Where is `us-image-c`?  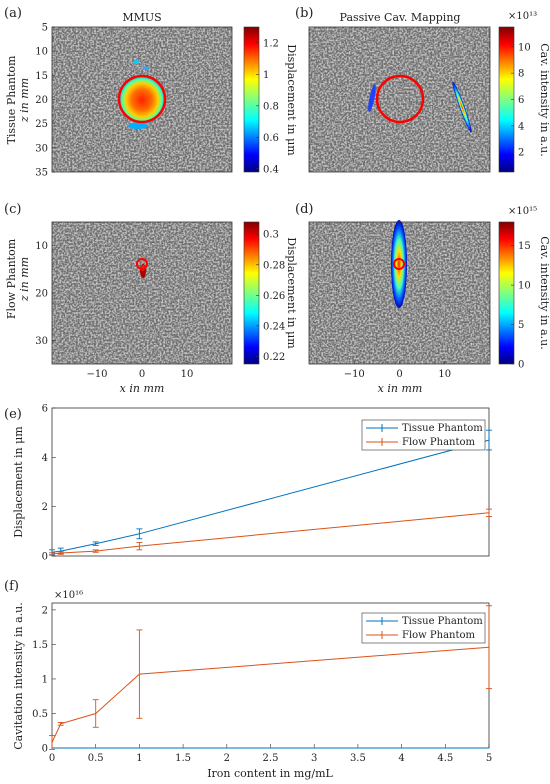 us-image-c is located at coordinates (142, 293).